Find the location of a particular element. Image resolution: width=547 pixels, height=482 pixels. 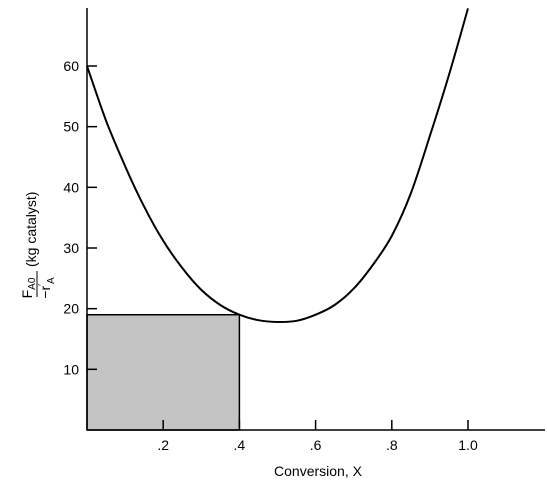

svg-text: −r′A is located at coordinates (47, 288).